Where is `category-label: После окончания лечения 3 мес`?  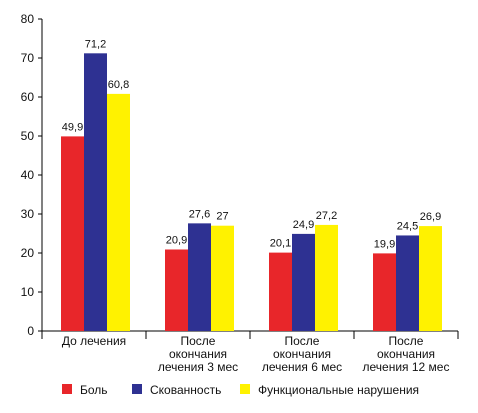 category-label: После окончания лечения 3 мес is located at coordinates (198, 354).